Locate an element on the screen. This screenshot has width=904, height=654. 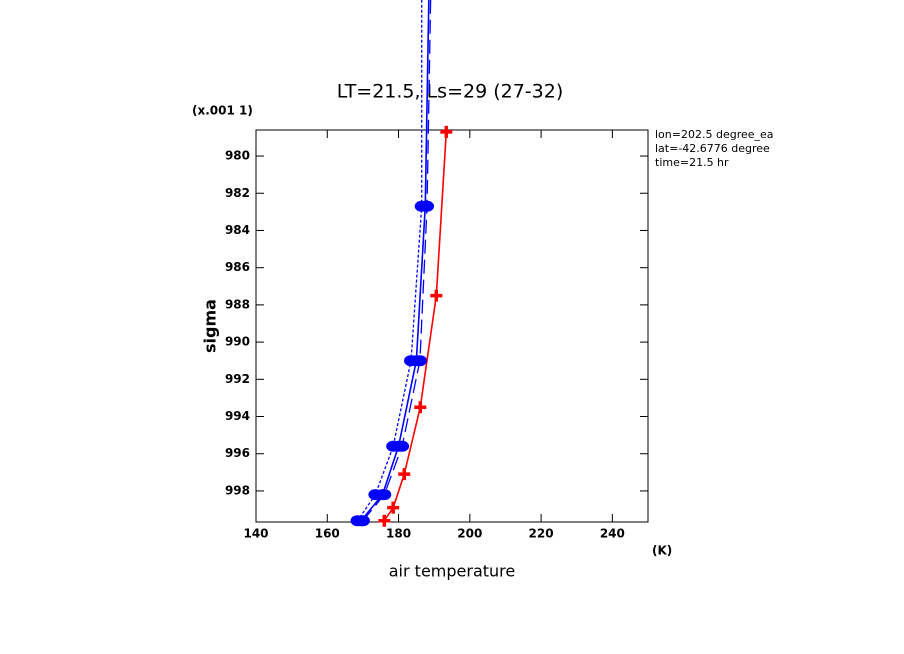
x-tick-label: 240 is located at coordinates (612, 534).